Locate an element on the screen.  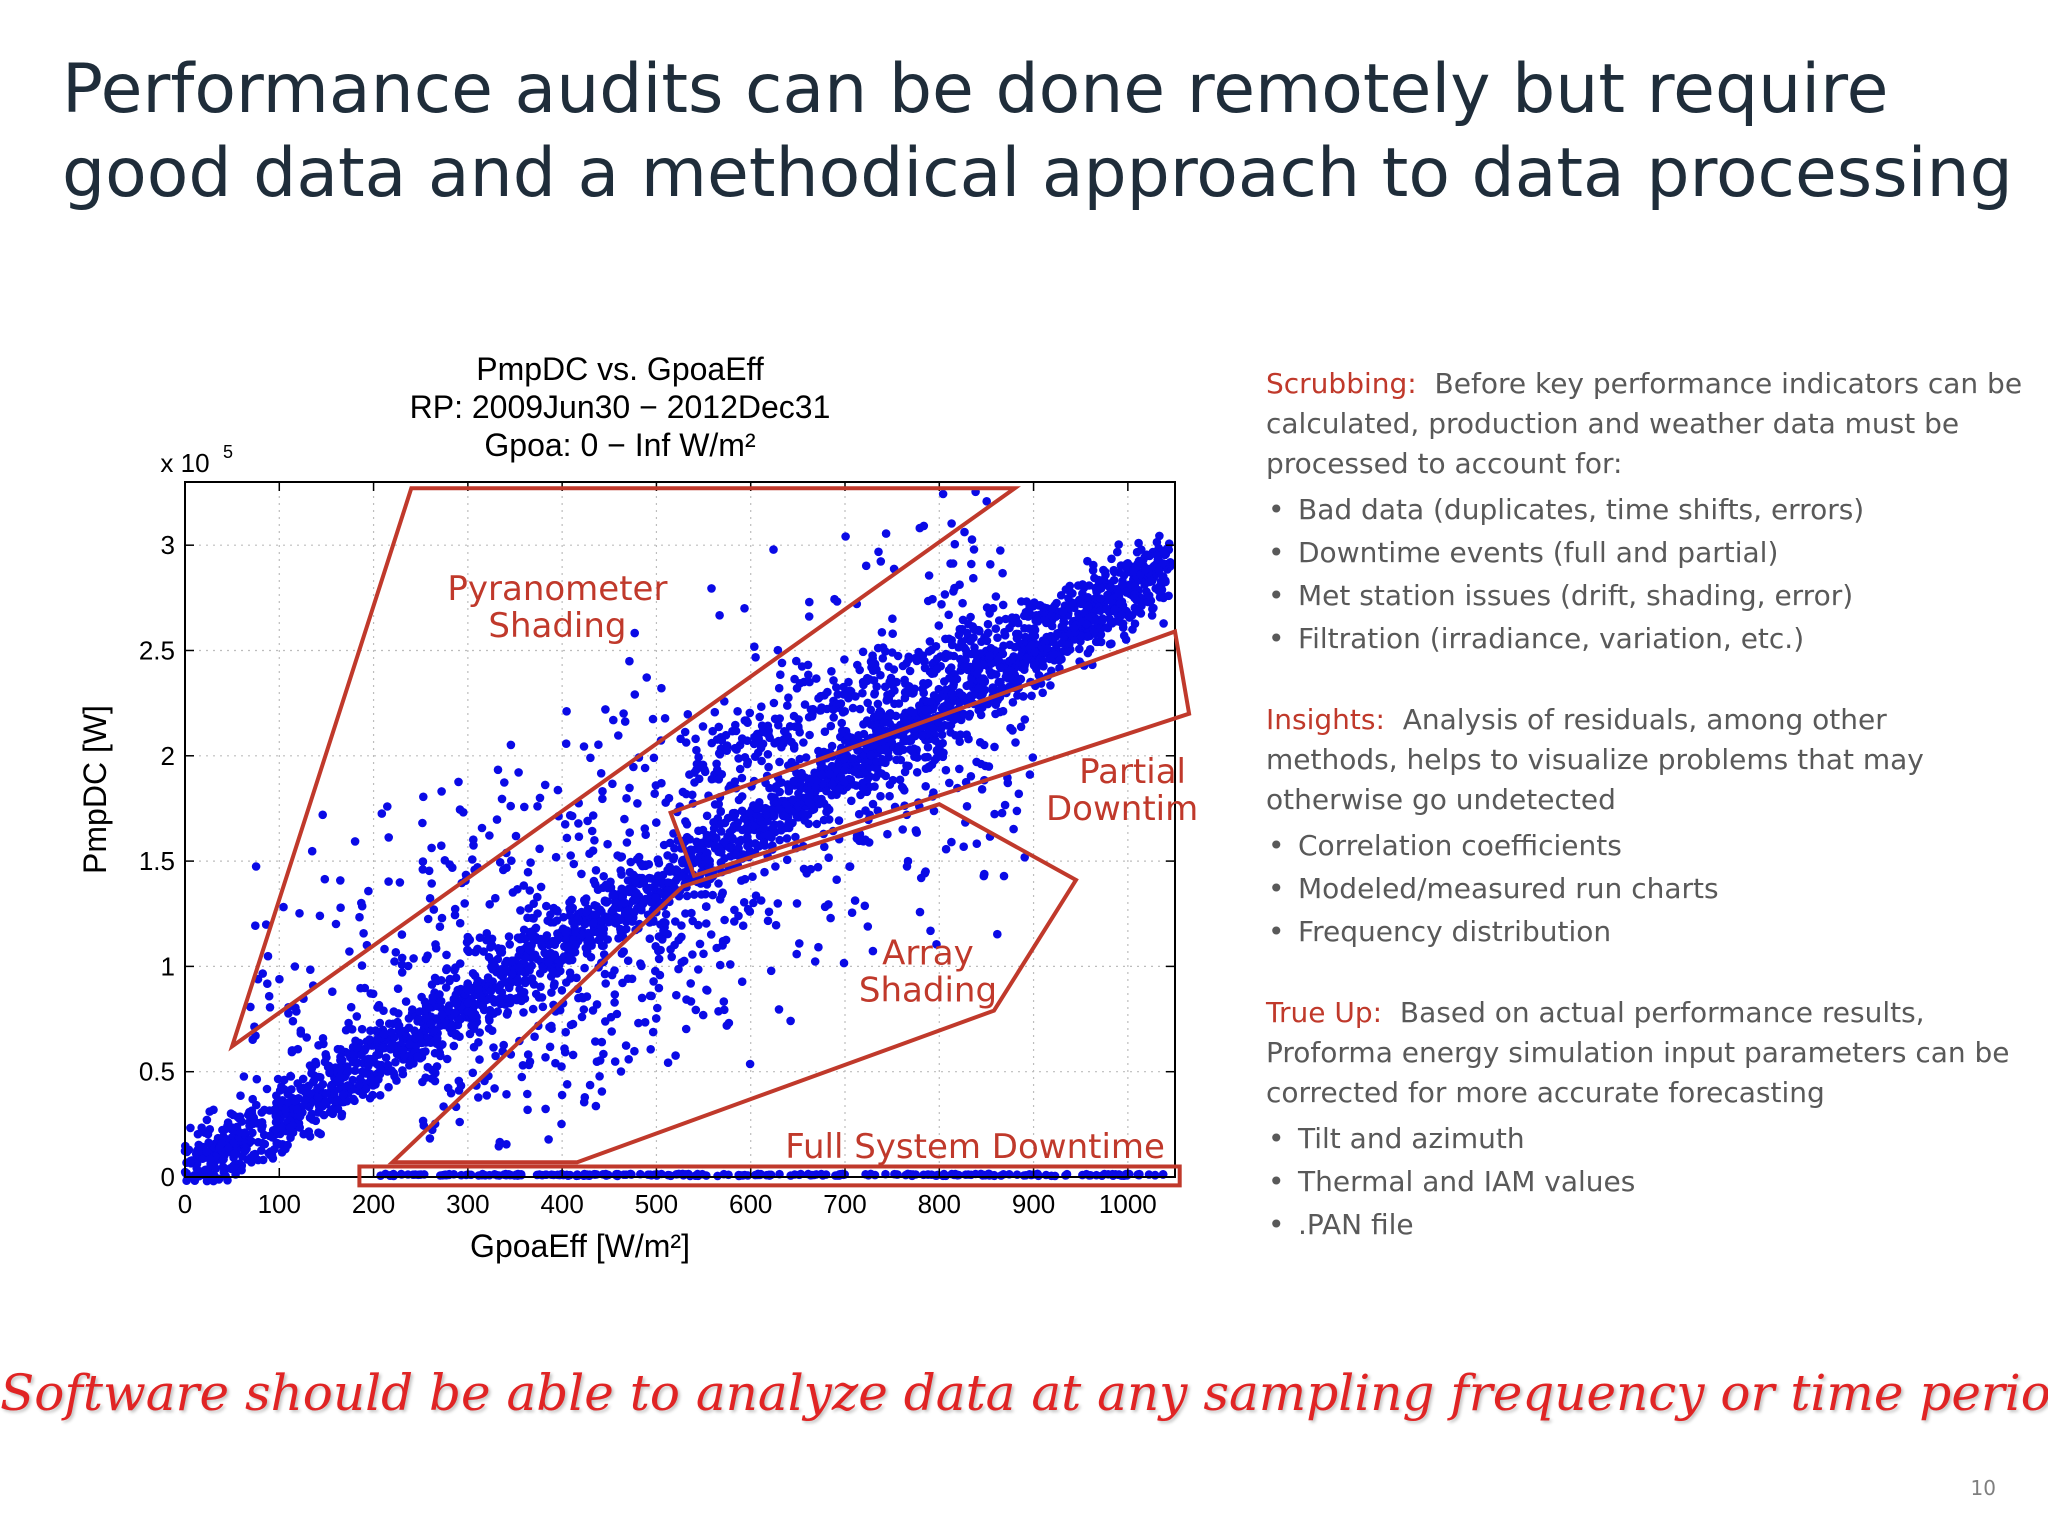
x-tick-label: 1000 is located at coordinates (1128, 1204).